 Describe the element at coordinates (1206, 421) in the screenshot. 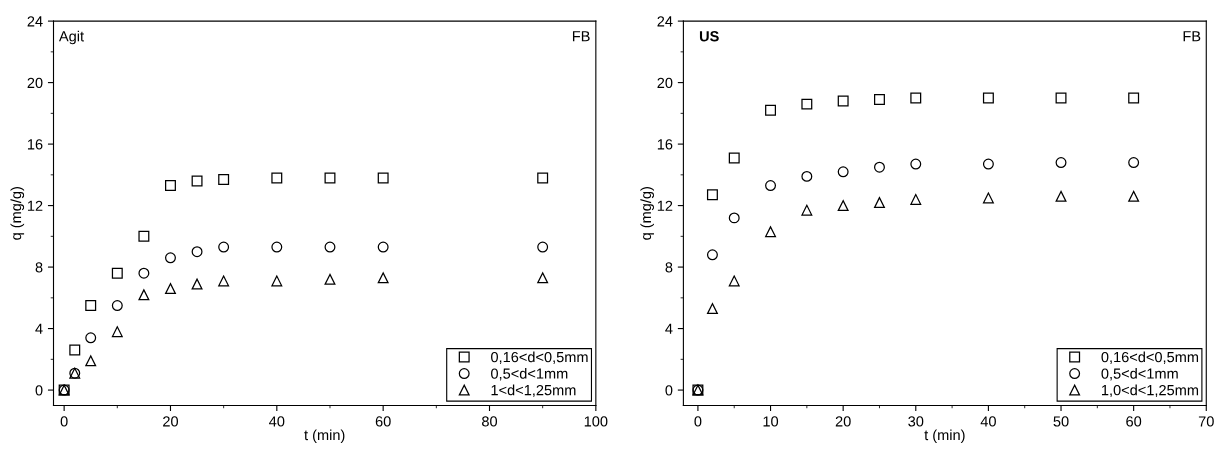

I see `x-tick-label: 70` at that location.